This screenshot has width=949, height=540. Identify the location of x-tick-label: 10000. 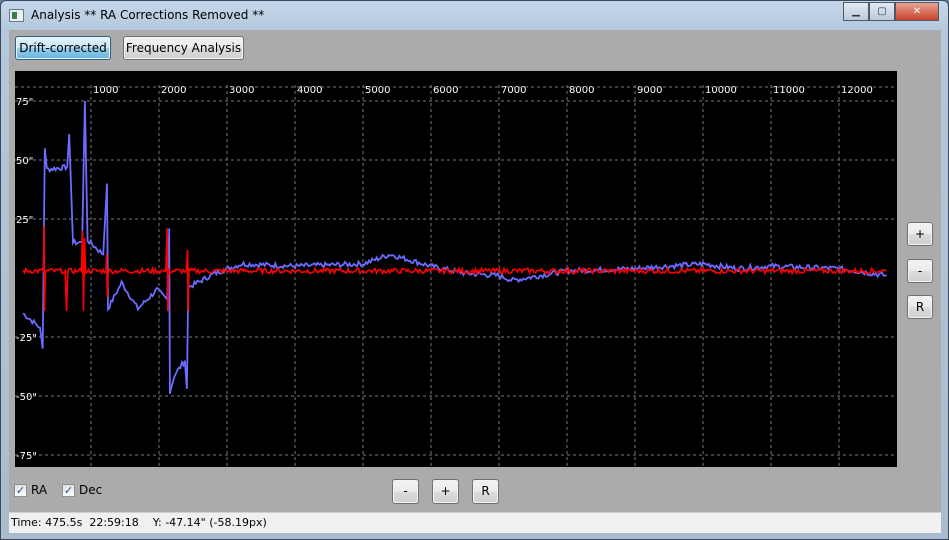
(721, 90).